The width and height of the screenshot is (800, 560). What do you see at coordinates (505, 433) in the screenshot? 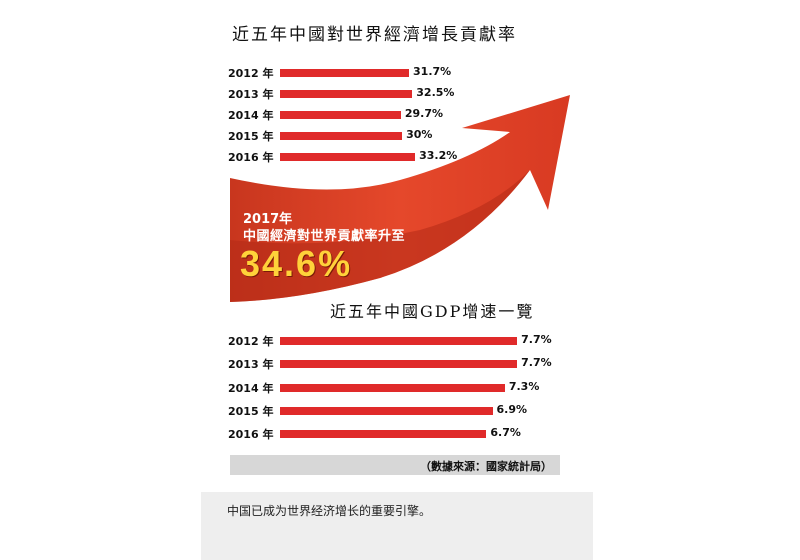
I see `value-label: 6.7%` at bounding box center [505, 433].